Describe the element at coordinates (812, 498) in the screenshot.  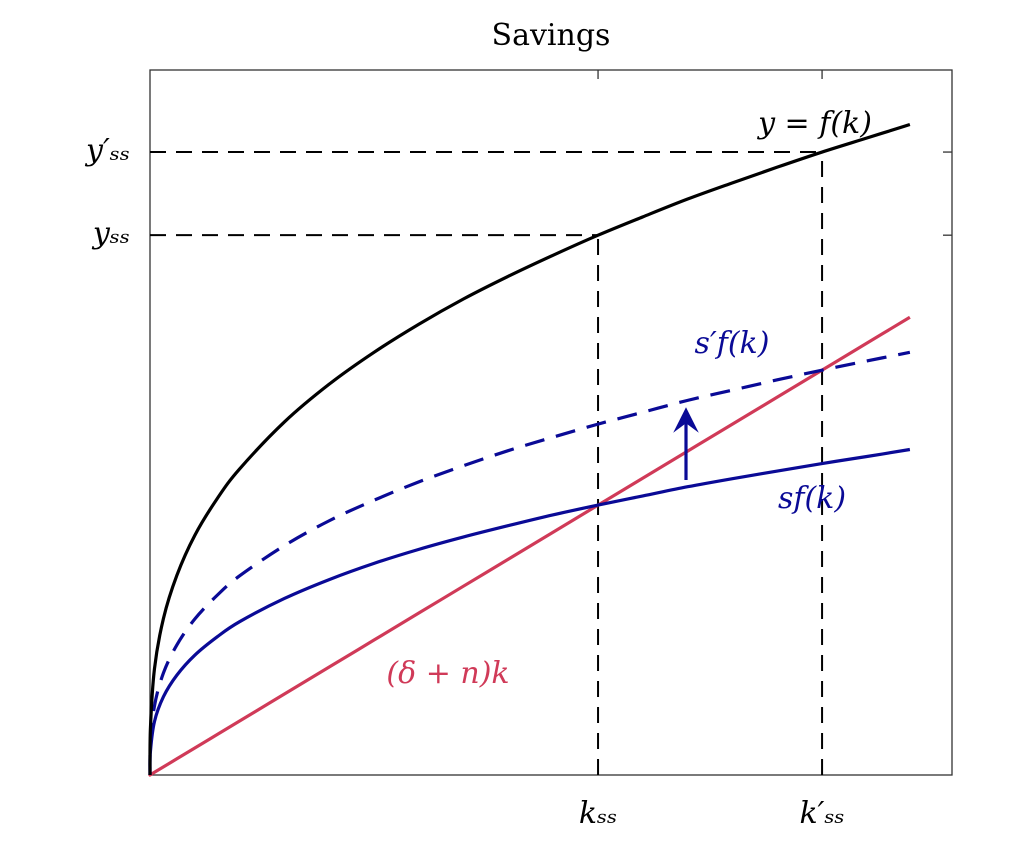
I see `series-label: sf(k)` at that location.